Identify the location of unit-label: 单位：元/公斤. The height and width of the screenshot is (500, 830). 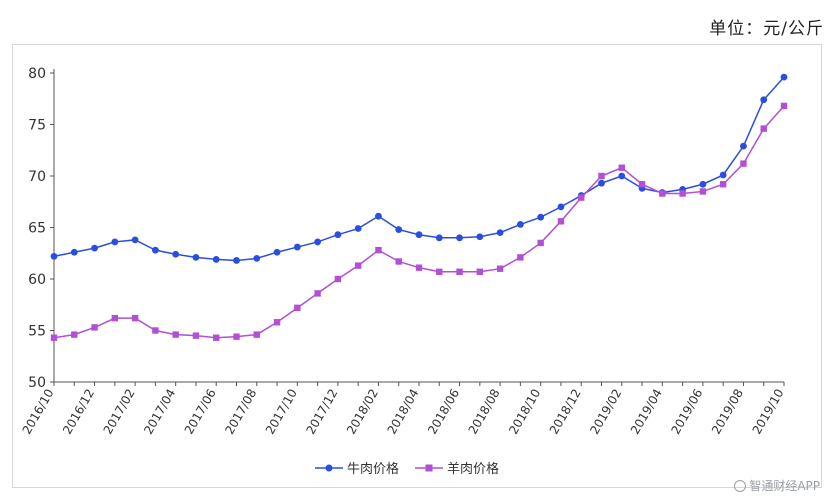
(766, 29).